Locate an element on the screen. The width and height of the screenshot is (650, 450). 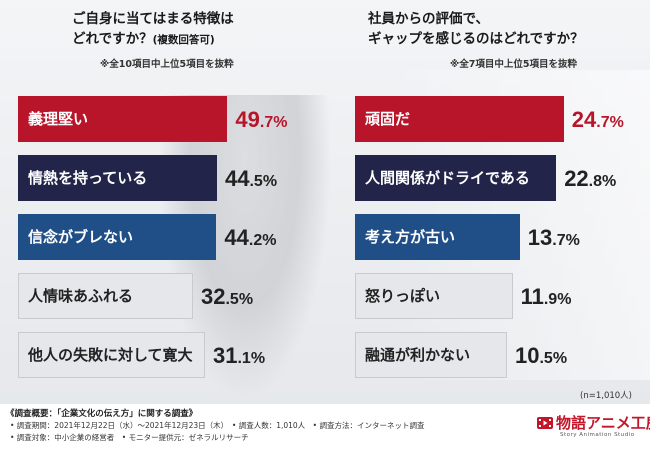
film-icon is located at coordinates (545, 423).